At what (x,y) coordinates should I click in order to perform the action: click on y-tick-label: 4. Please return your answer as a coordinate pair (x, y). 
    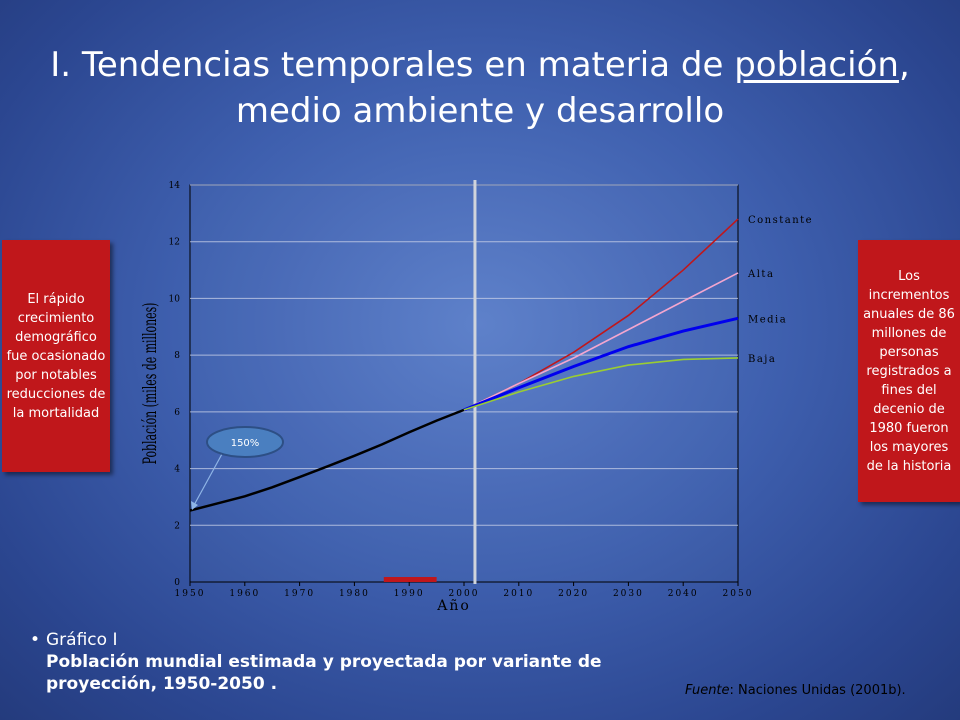
    Looking at the image, I should click on (177, 470).